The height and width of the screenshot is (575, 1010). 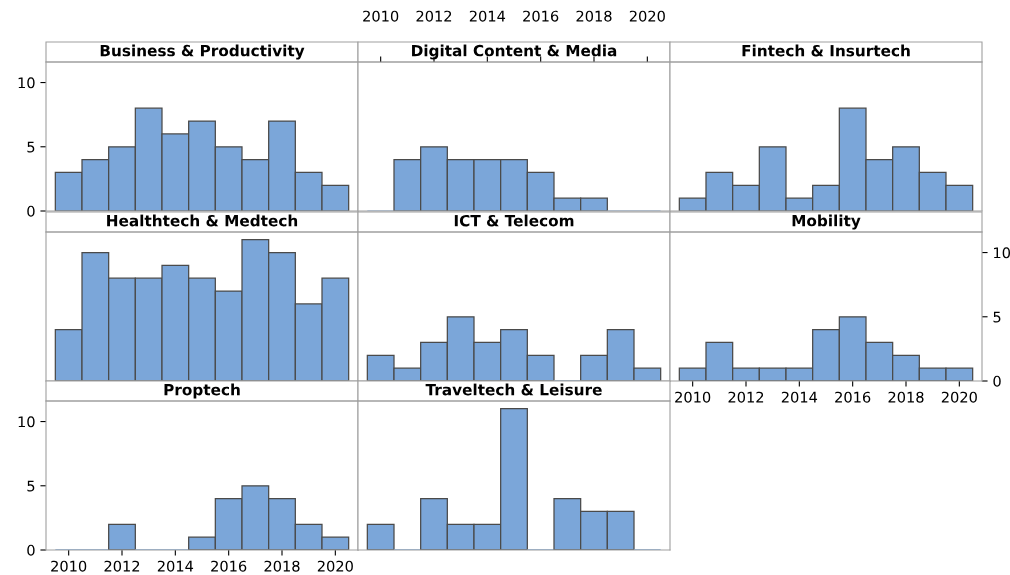 What do you see at coordinates (826, 222) in the screenshot?
I see `chart-title: Mobility` at bounding box center [826, 222].